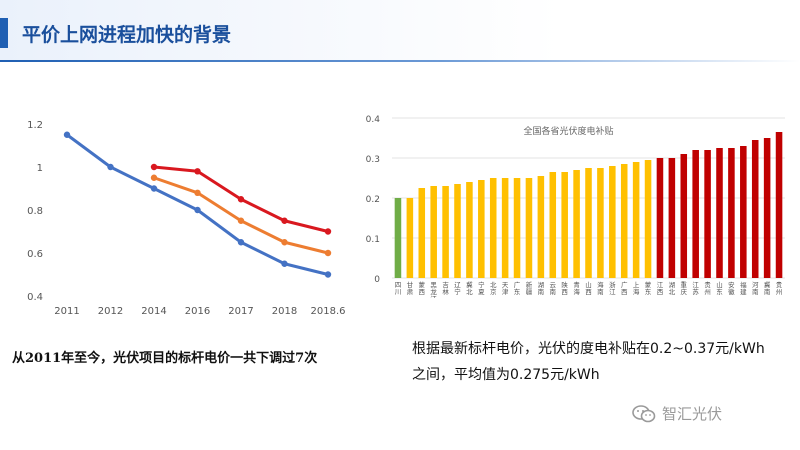  Describe the element at coordinates (398, 285) in the screenshot. I see `x-tick-char: 四` at that location.